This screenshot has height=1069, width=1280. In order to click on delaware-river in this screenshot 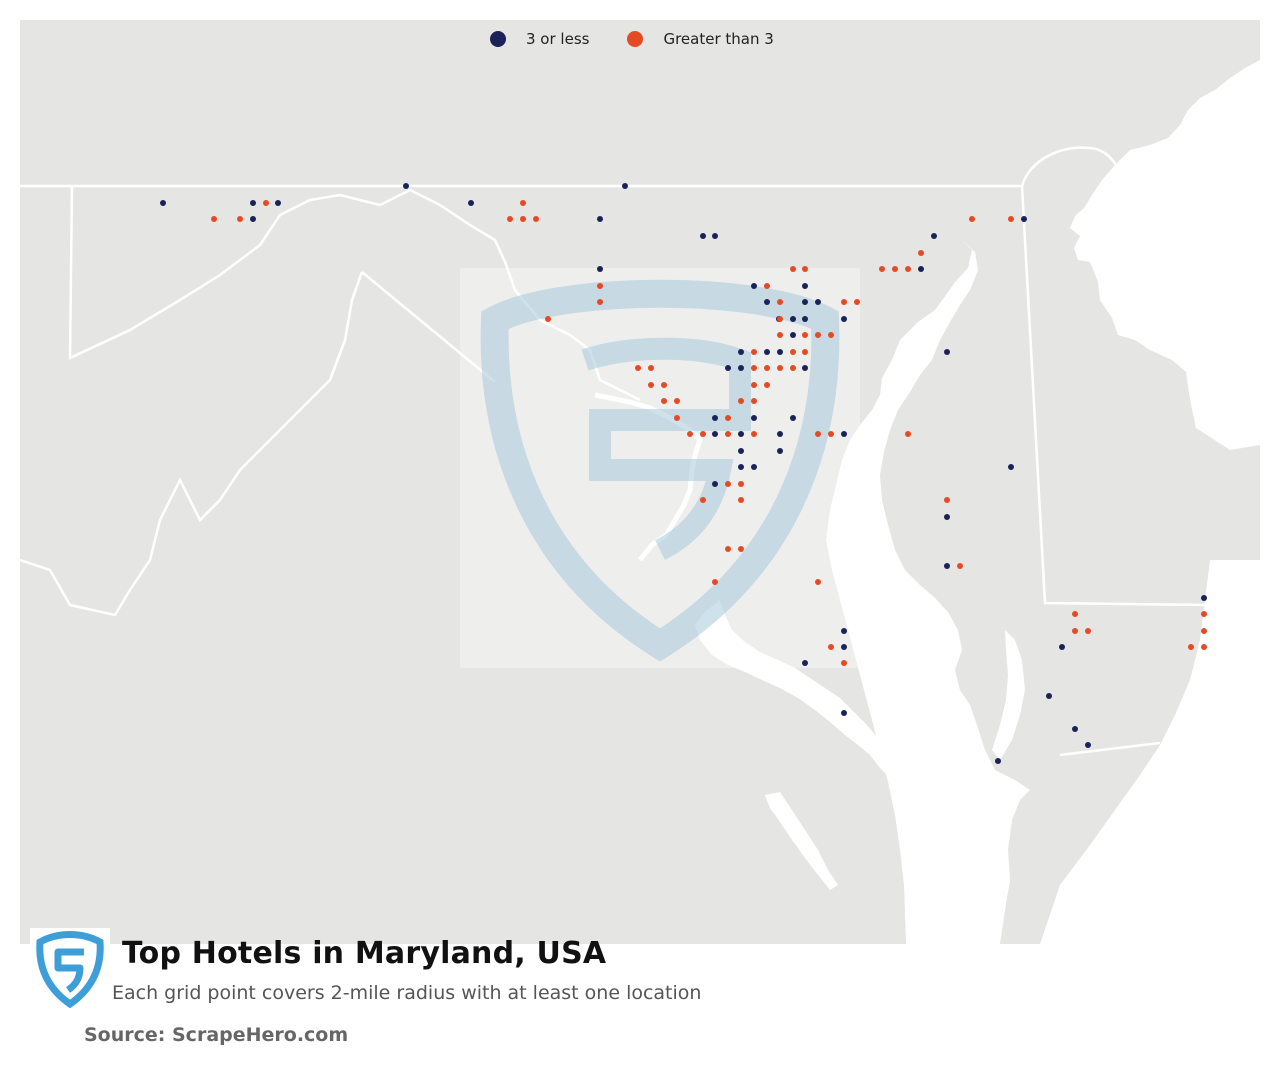, I will do `click(1165, 255)`.